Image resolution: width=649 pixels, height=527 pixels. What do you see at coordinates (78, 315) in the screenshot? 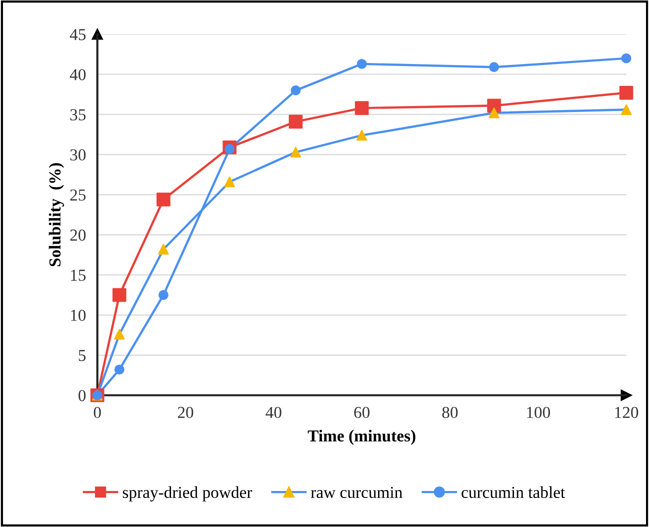
I see `y-tick-label: 10` at bounding box center [78, 315].